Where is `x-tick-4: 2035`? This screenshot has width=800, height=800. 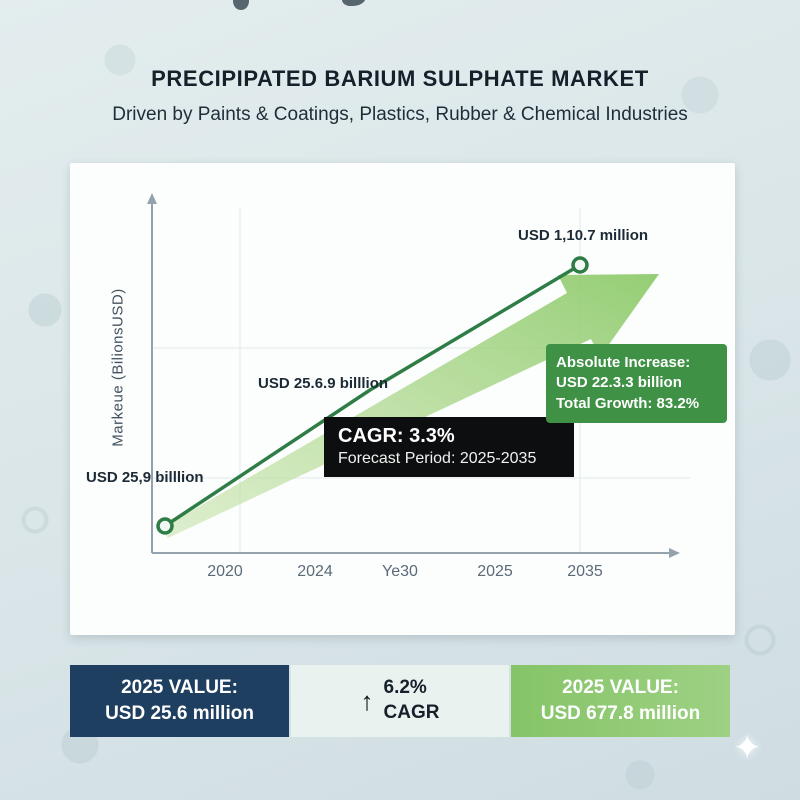 x-tick-4: 2035 is located at coordinates (585, 571).